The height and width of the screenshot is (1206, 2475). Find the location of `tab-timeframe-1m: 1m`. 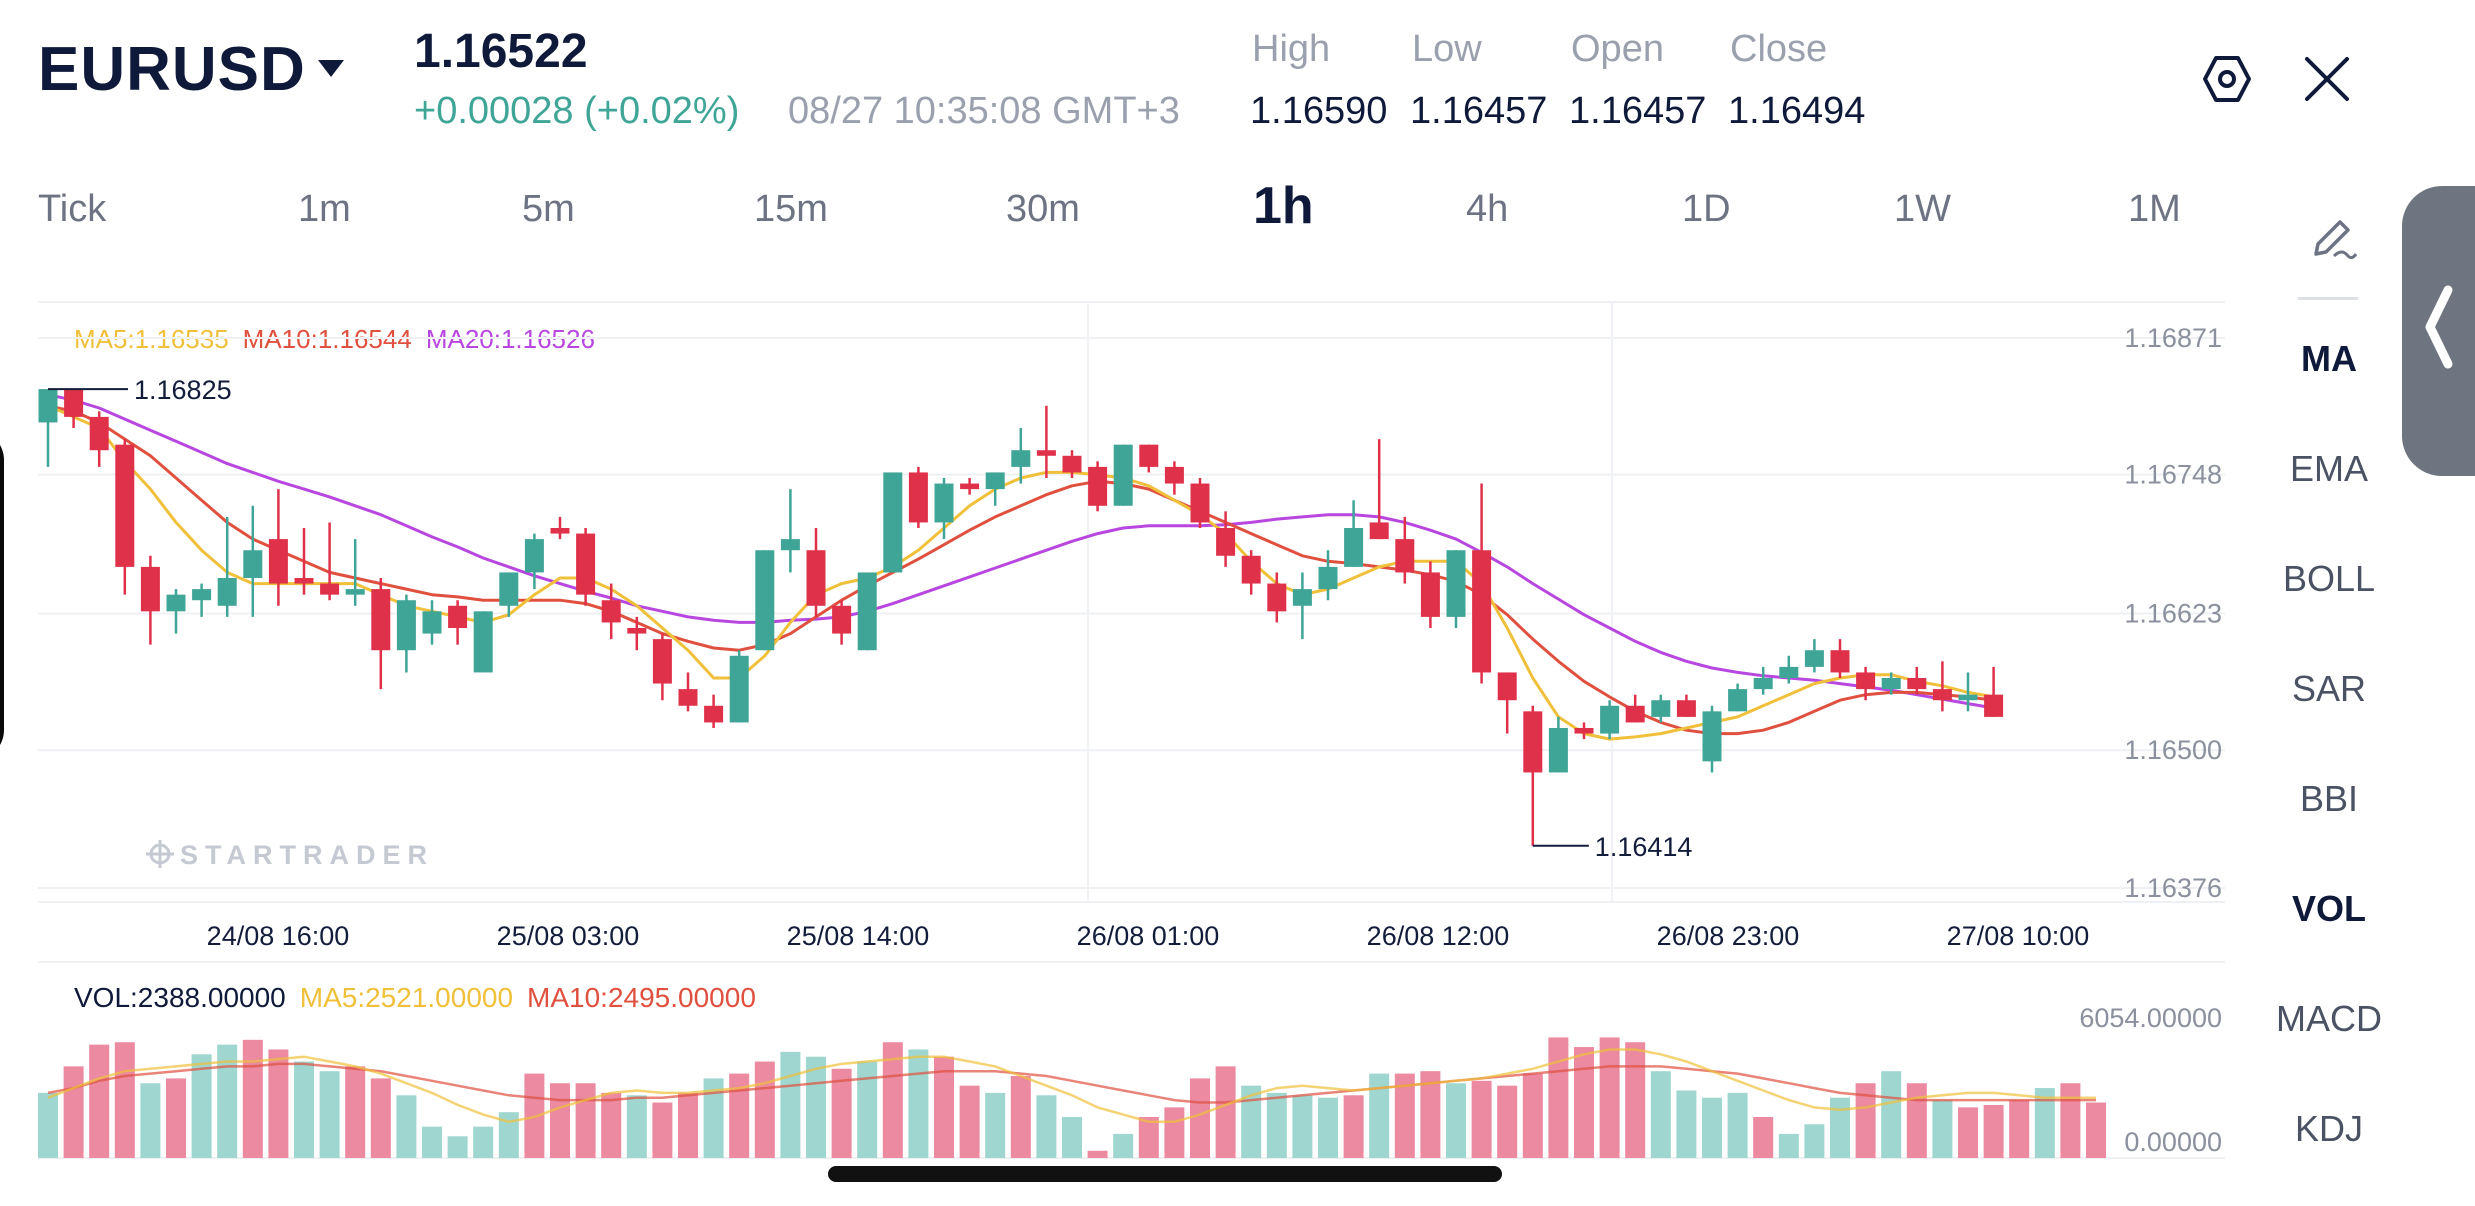

tab-timeframe-1m: 1m is located at coordinates (324, 209).